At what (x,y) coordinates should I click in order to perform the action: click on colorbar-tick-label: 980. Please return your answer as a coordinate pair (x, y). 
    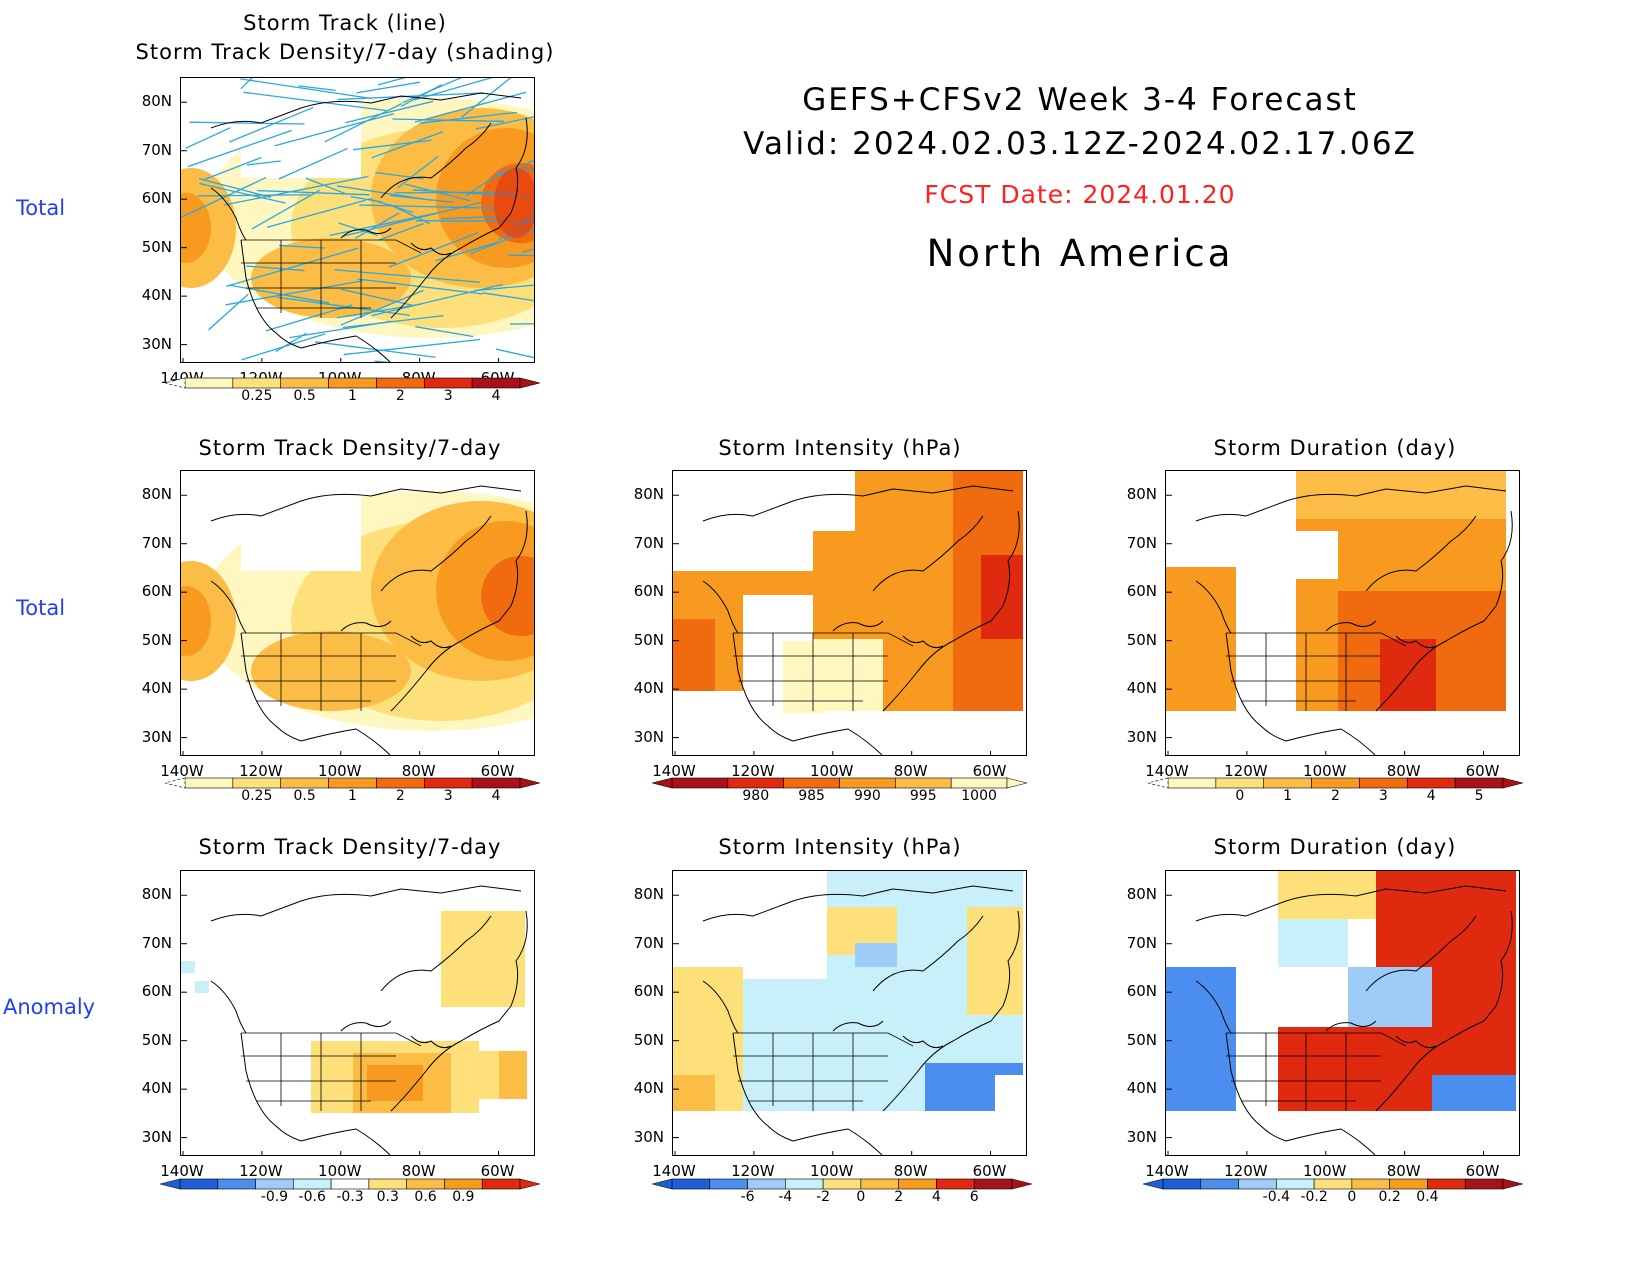
    Looking at the image, I should click on (756, 796).